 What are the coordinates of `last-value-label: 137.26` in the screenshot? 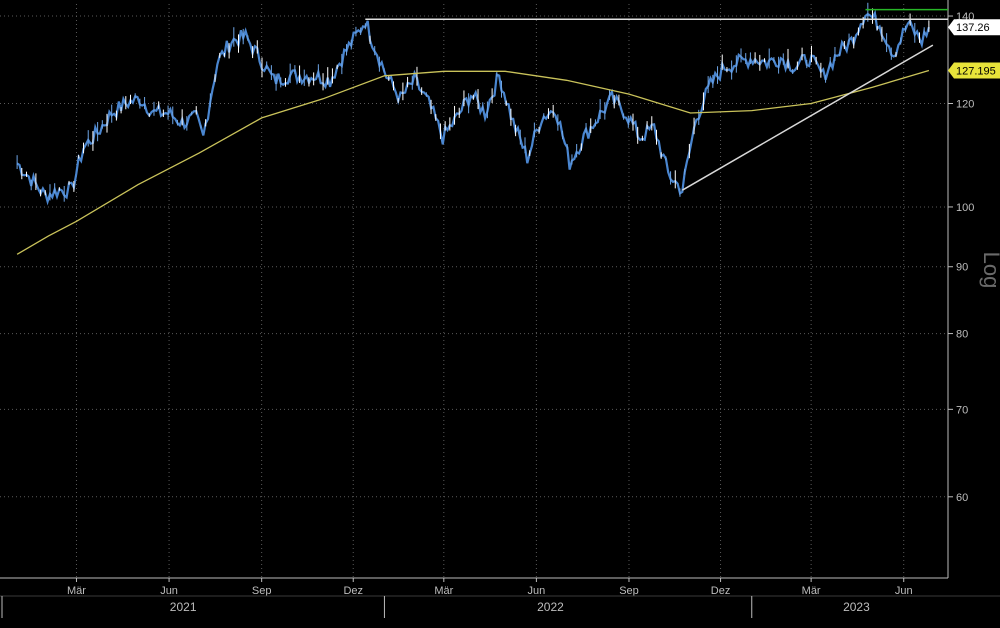 It's located at (974, 27).